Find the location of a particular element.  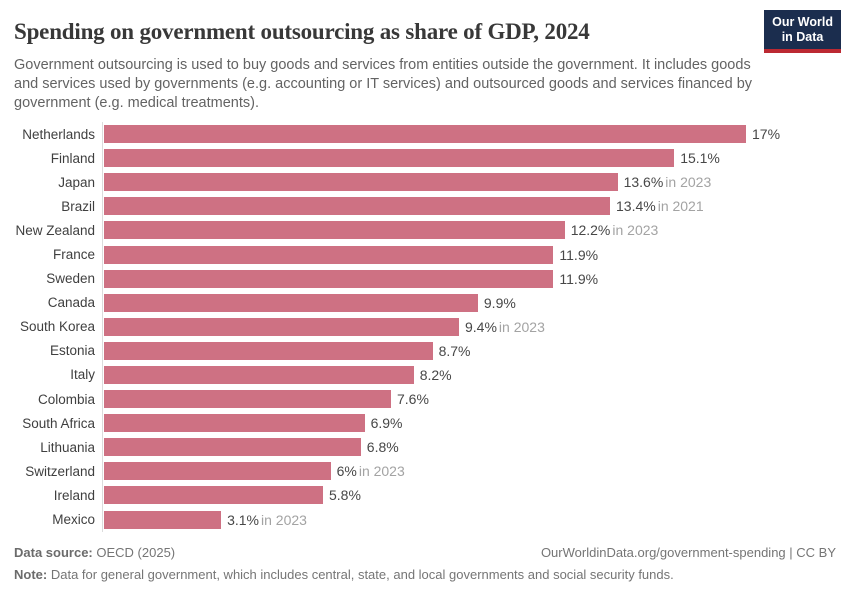

value-label: 13.4% in 2021 is located at coordinates (660, 206).